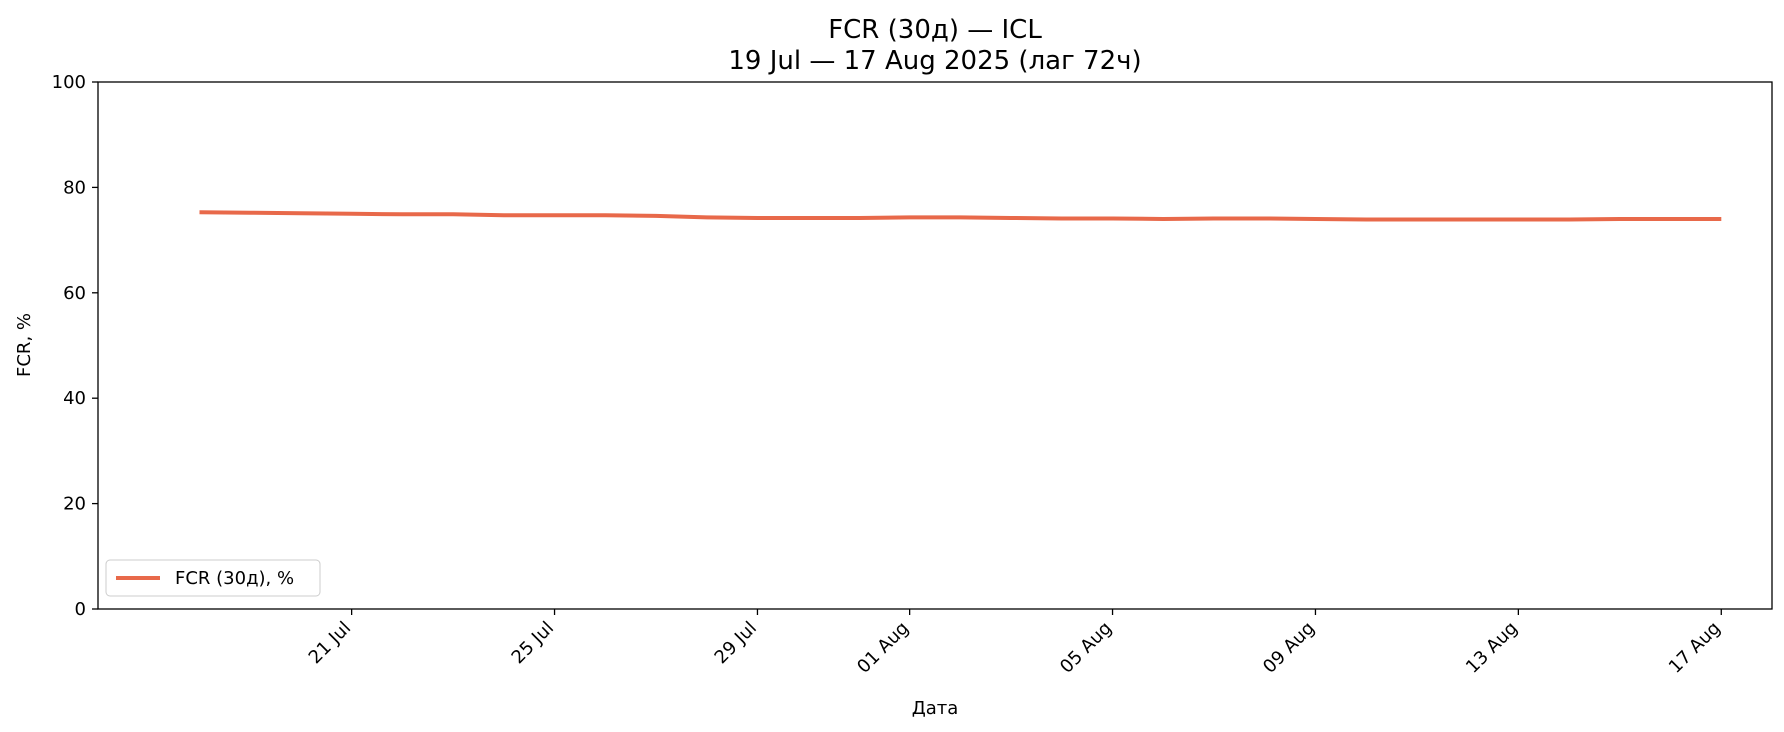 This screenshot has width=1784, height=732. I want to click on y-tick-label: 60, so click(74, 293).